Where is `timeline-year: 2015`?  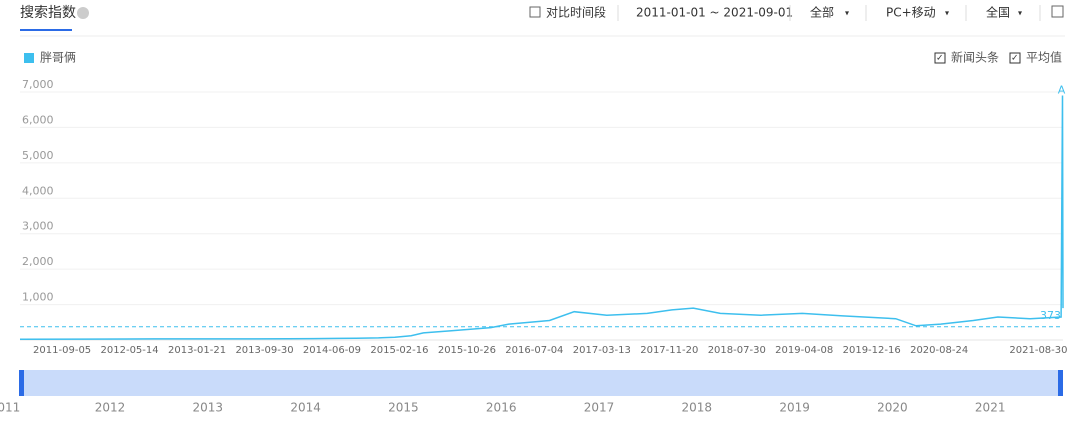 timeline-year: 2015 is located at coordinates (403, 408).